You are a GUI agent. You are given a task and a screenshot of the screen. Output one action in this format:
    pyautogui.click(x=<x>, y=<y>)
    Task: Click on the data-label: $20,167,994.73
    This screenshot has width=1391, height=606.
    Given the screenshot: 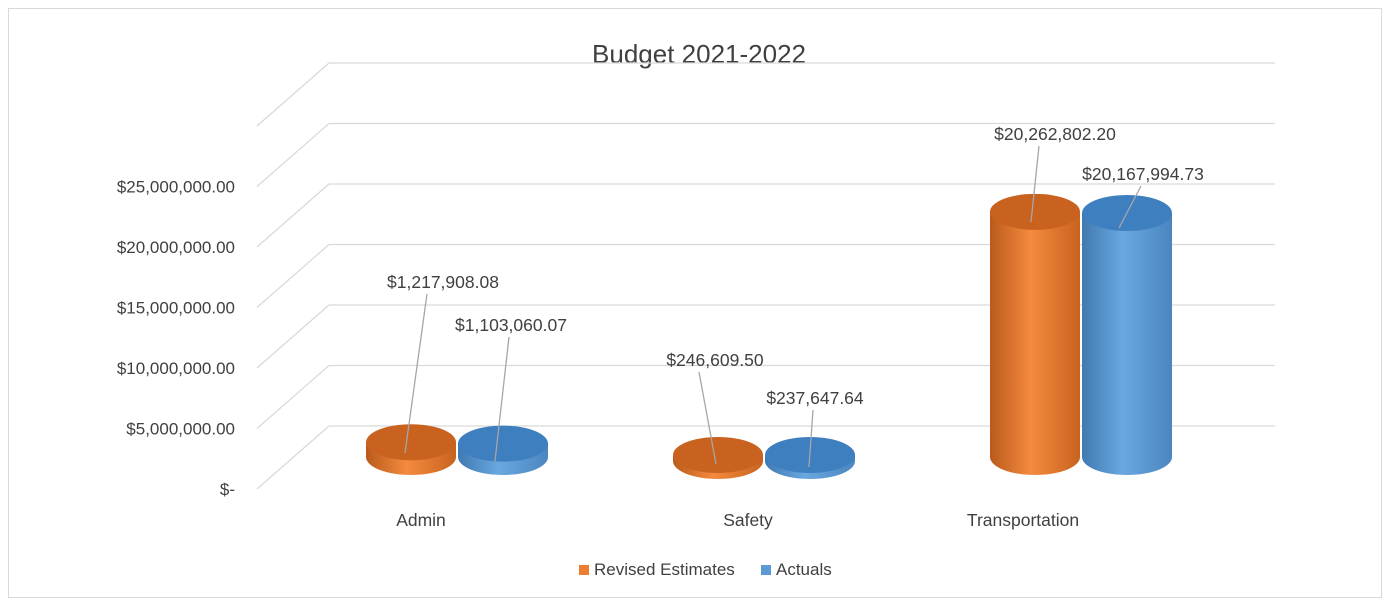 What is the action you would take?
    pyautogui.click(x=1143, y=174)
    